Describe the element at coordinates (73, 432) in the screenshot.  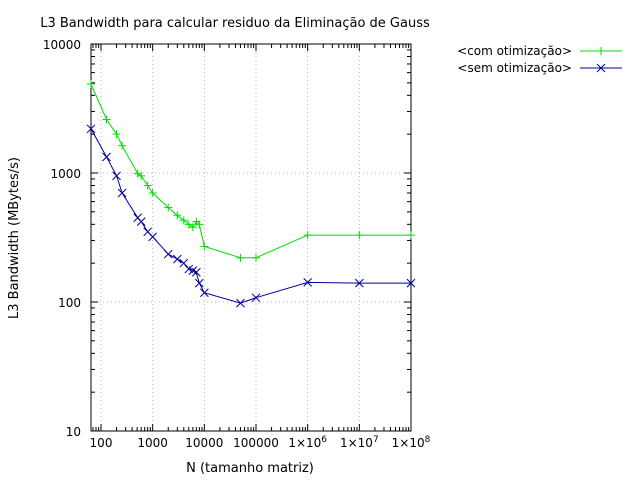
I see `y-tick-label: 10` at that location.